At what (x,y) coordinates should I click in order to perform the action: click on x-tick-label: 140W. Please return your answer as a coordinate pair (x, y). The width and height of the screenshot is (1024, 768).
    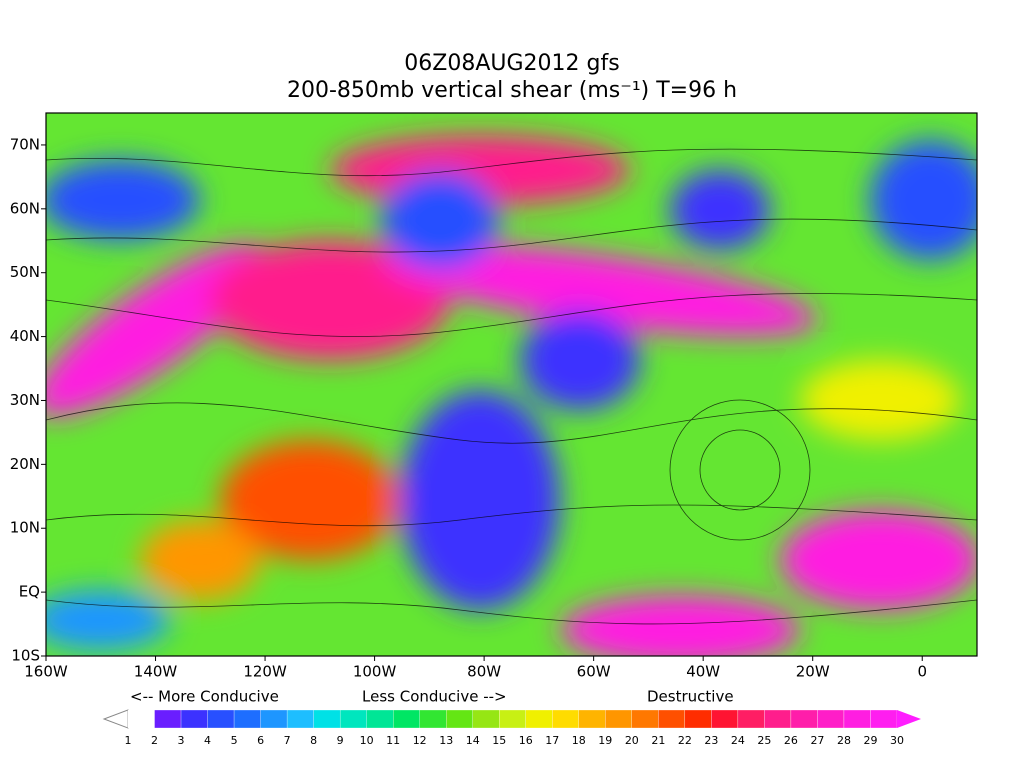
    Looking at the image, I should click on (156, 672).